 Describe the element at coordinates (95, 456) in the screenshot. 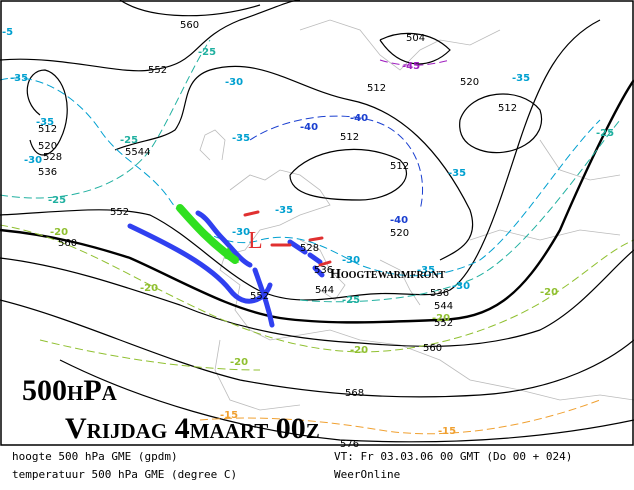

I see `legend-height: hoogte 500 hPa GME (gpdm)` at that location.